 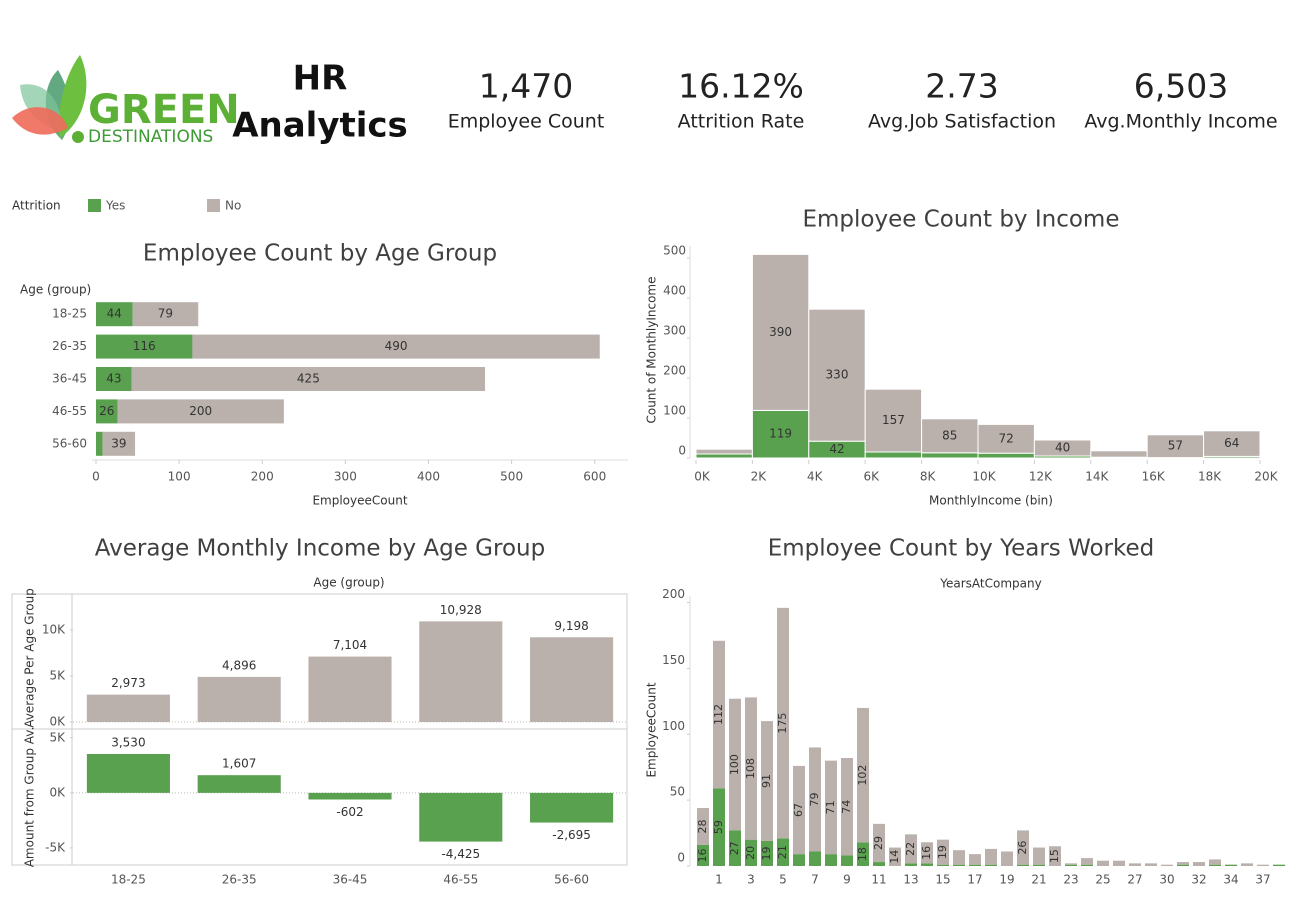 What do you see at coordinates (652, 349) in the screenshot?
I see `y-axis-title: Count of MonthlyIncome` at bounding box center [652, 349].